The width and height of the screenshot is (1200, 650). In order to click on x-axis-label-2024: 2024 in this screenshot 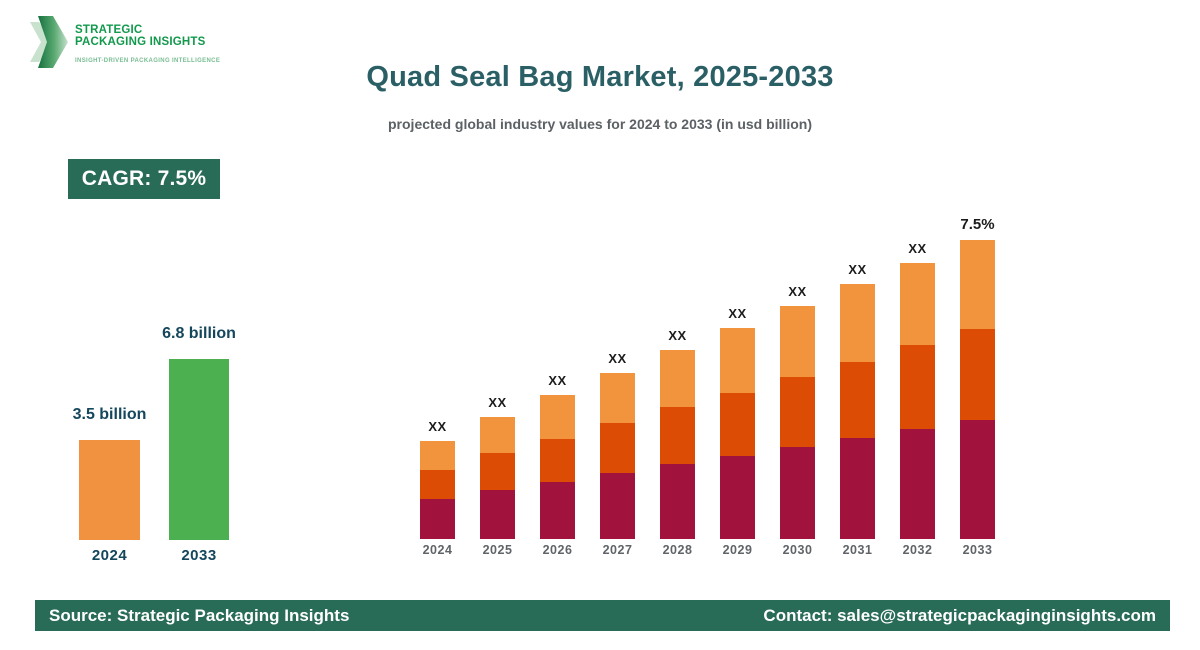, I will do `click(437, 550)`.